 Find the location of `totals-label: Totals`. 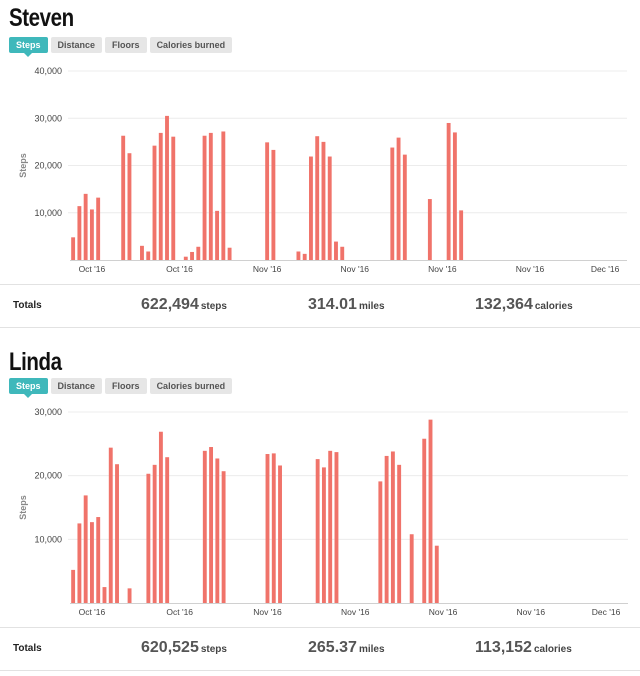

totals-label: Totals is located at coordinates (27, 648).